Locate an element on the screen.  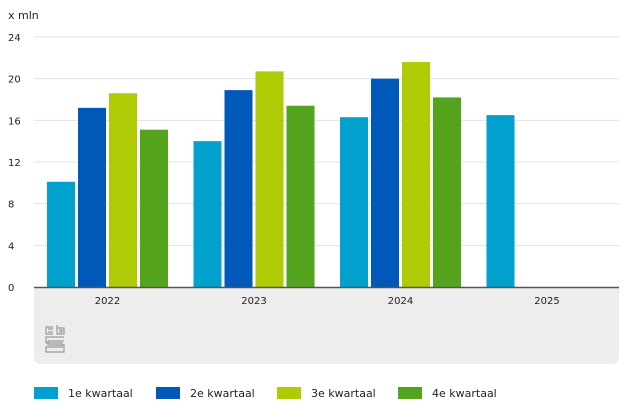
legend-label: 2e kwartaal is located at coordinates (222, 393).